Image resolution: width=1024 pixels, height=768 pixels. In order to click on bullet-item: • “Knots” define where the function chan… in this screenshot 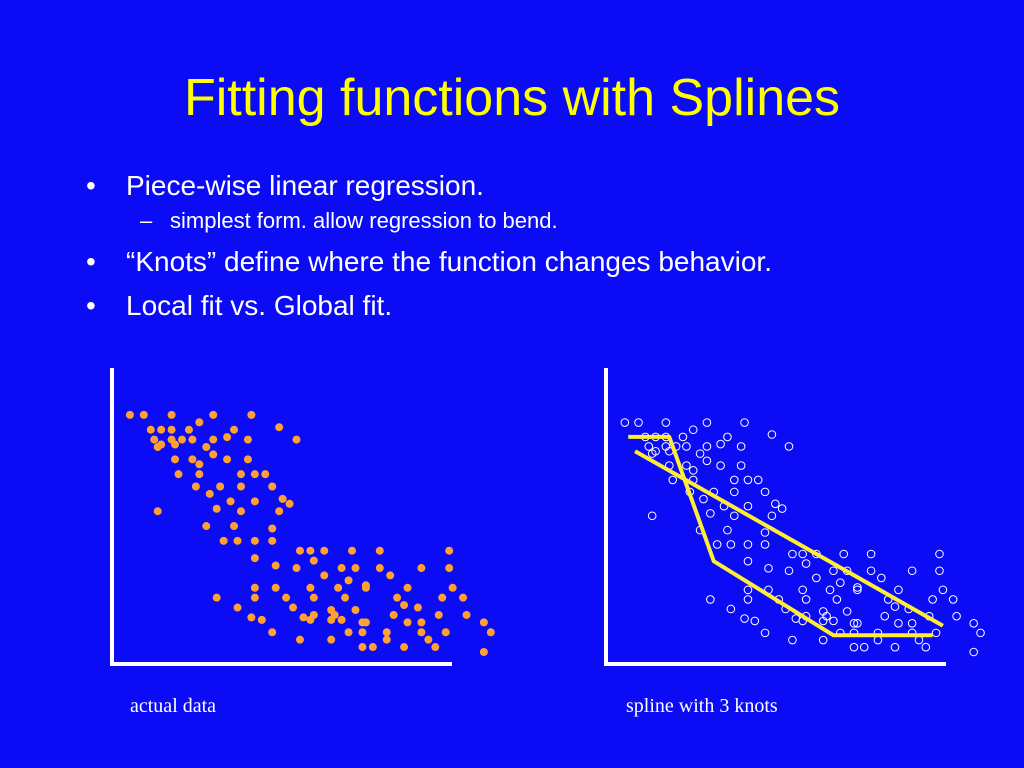, I will do `click(429, 262)`.